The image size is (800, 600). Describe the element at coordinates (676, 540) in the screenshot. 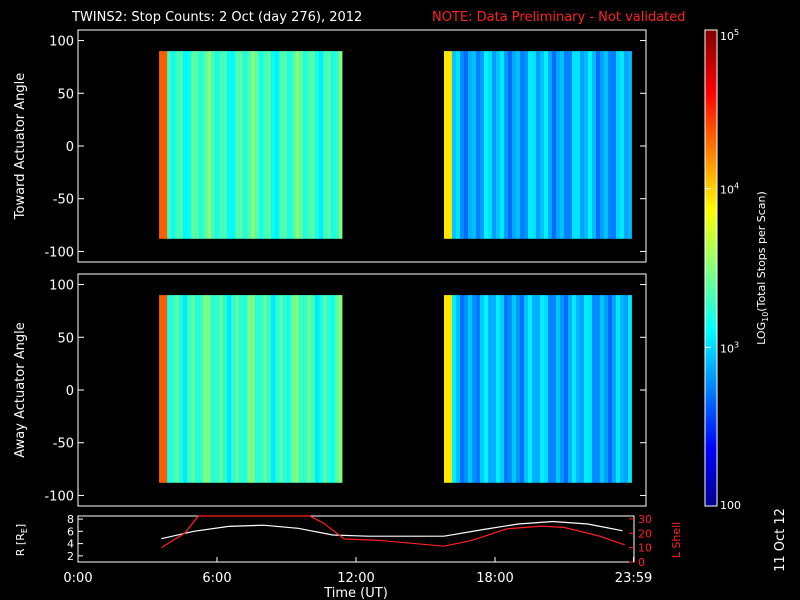

I see `orbit-ylabel-right: L Shell` at that location.